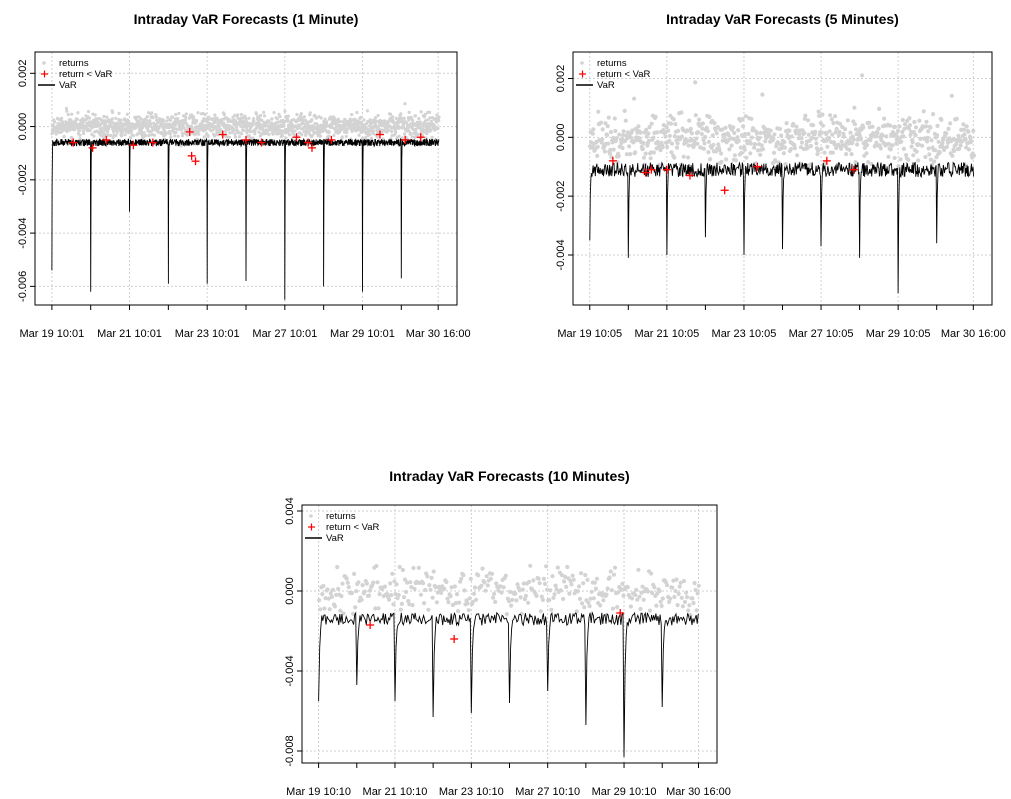 The image size is (1011, 799). What do you see at coordinates (666, 334) in the screenshot?
I see `x-tick-label: Mar 21 10:05` at bounding box center [666, 334].